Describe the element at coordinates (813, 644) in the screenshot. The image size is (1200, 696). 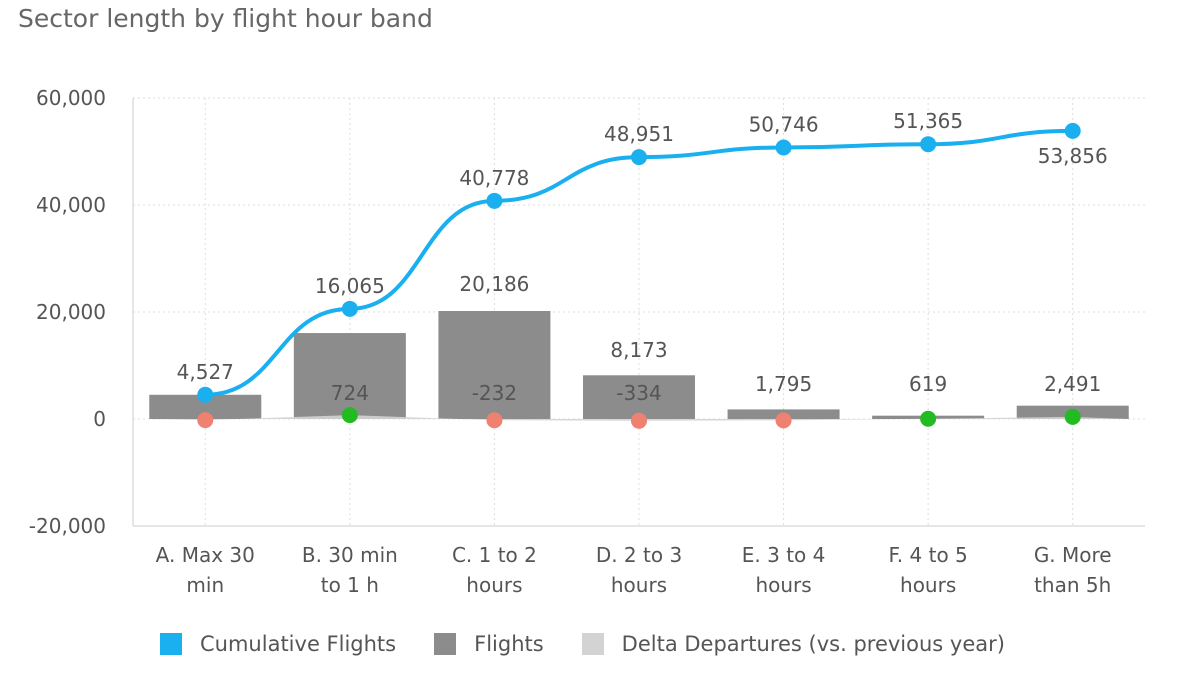
I see `legend-label-delta: Delta Departures (vs. previous year)` at that location.